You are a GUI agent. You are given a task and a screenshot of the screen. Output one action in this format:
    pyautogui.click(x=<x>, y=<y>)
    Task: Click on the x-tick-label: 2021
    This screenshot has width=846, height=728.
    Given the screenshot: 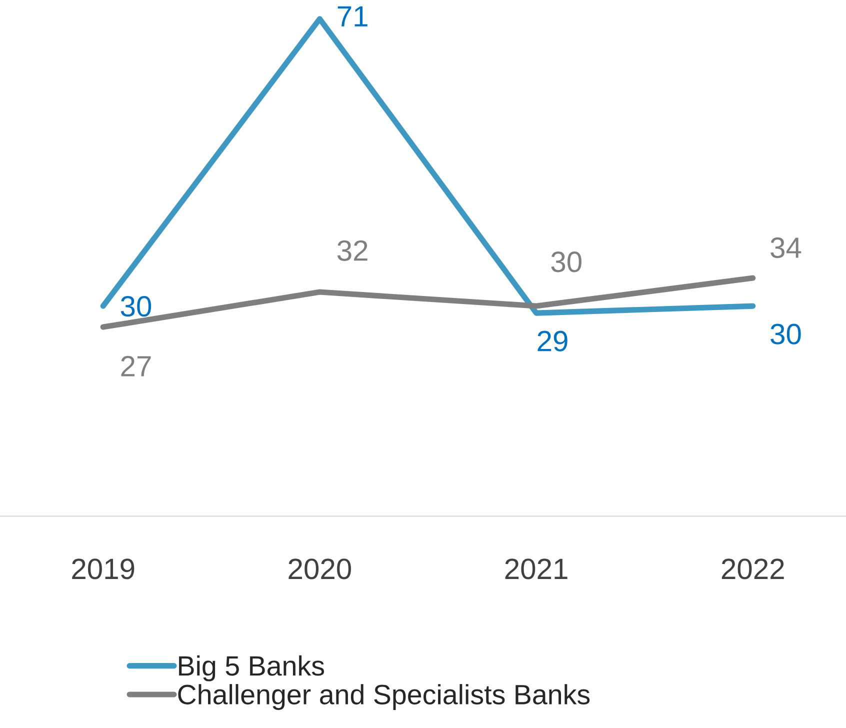 What is the action you would take?
    pyautogui.click(x=536, y=569)
    